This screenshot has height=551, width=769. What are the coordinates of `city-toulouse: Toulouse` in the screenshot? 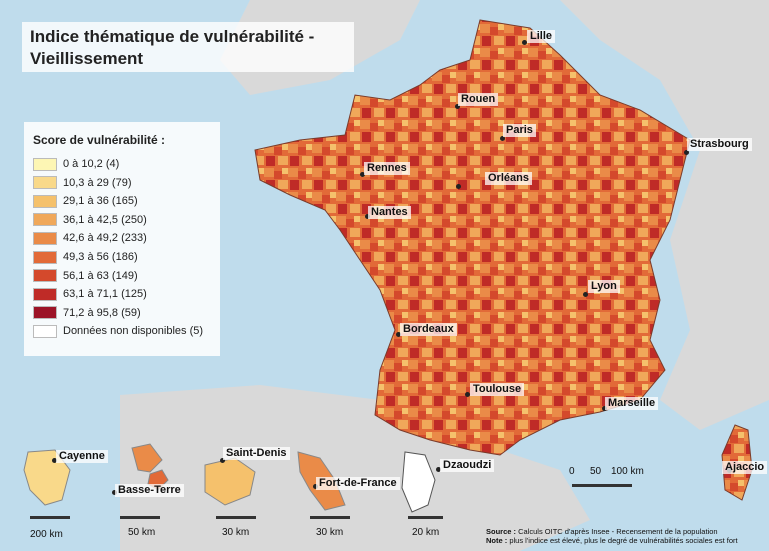 It's located at (497, 389).